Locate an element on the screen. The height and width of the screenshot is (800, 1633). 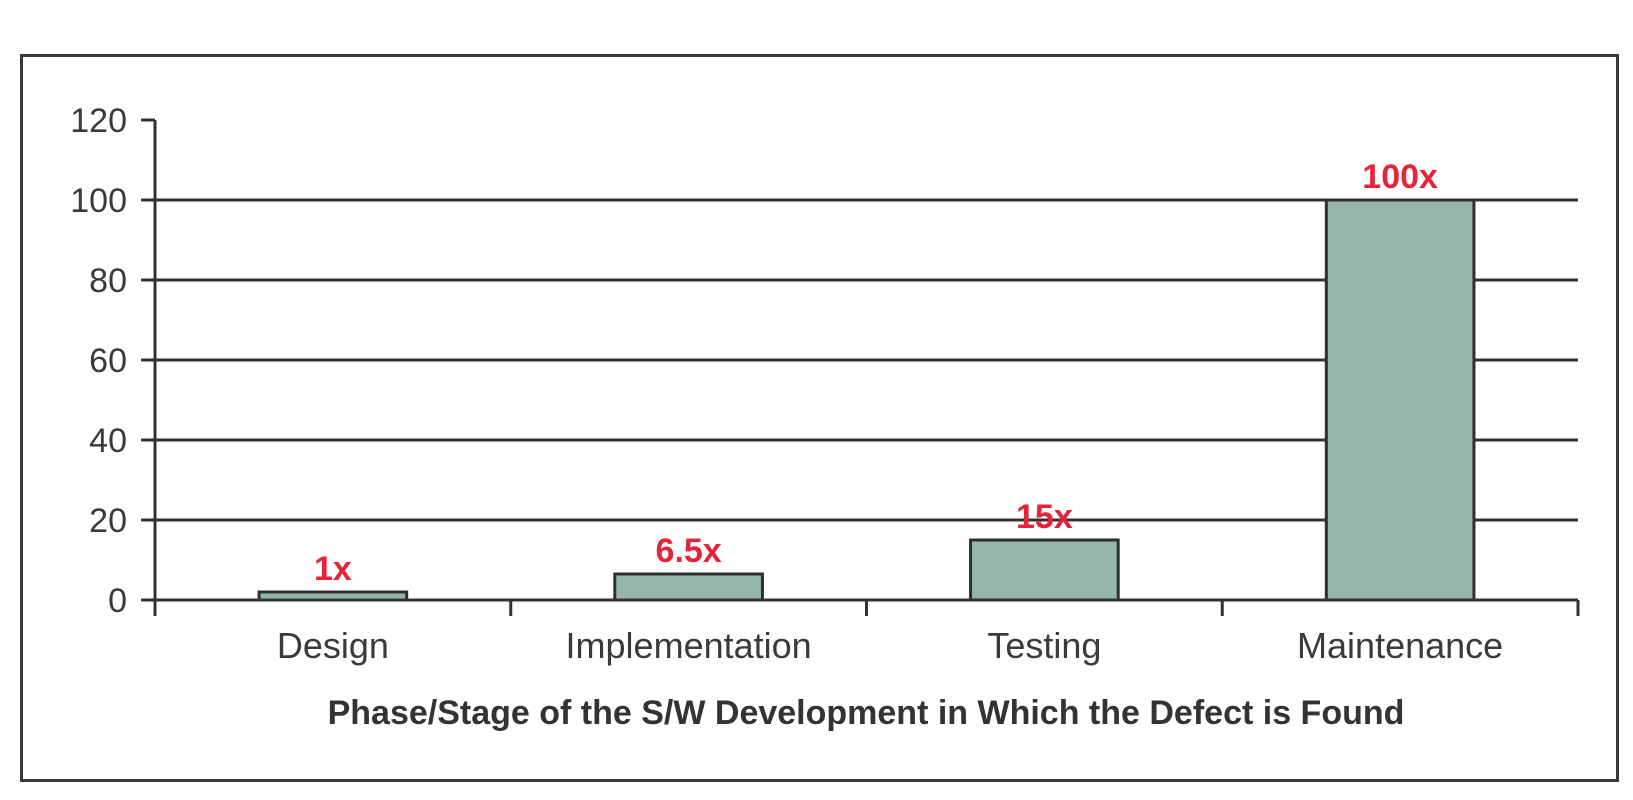
data-label: 1x is located at coordinates (333, 569).